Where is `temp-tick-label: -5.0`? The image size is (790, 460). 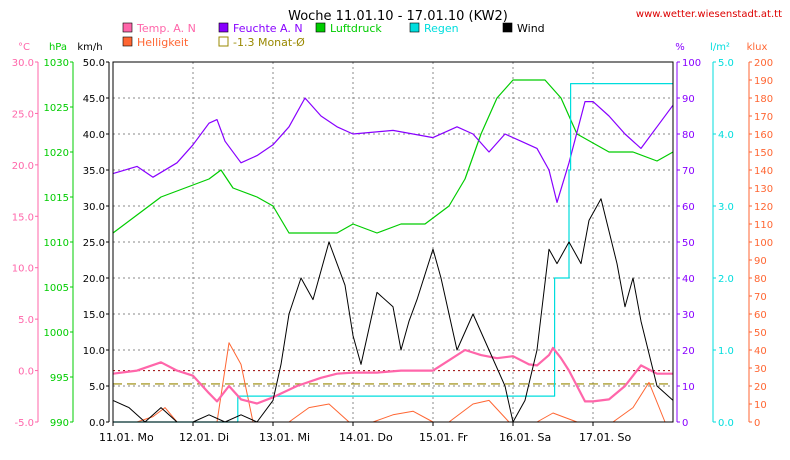 temp-tick-label: -5.0 is located at coordinates (24, 423).